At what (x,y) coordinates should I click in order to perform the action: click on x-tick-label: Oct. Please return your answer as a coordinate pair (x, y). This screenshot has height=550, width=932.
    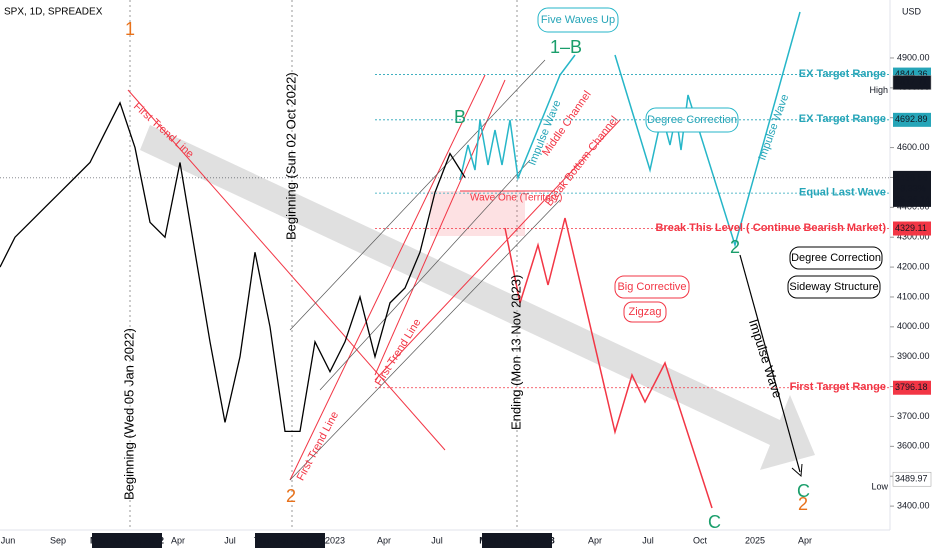
    Looking at the image, I should click on (700, 540).